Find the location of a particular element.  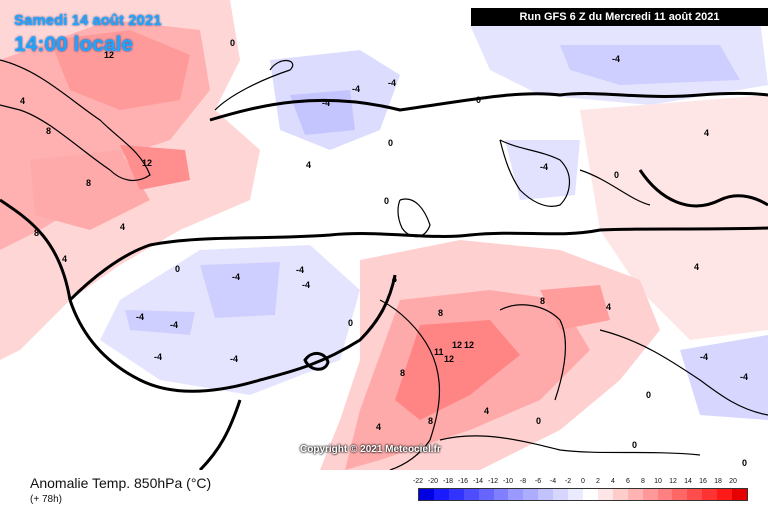

legend-tick-label: 8 is located at coordinates (643, 481).